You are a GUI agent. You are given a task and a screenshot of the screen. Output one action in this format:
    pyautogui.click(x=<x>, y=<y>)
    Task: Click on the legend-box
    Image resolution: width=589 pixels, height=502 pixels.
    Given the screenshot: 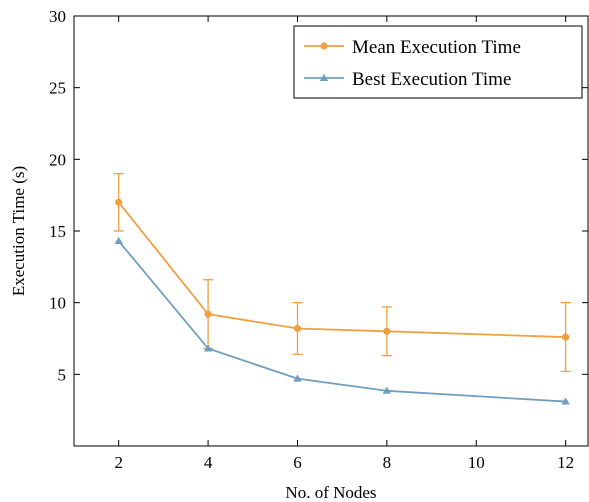 What is the action you would take?
    pyautogui.click(x=438, y=62)
    